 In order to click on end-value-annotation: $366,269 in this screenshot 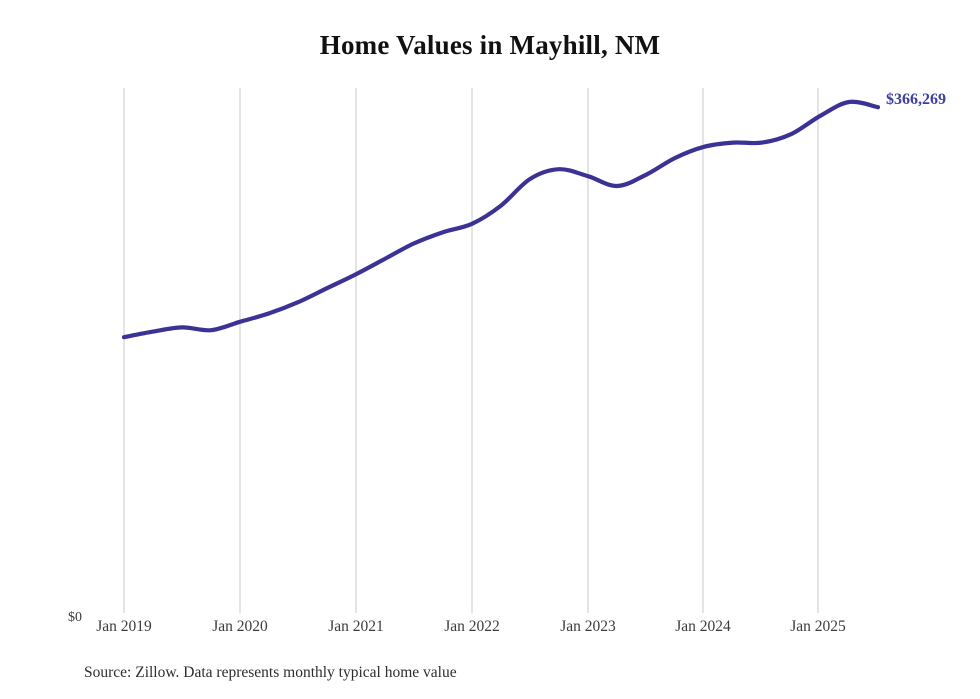, I will do `click(916, 100)`.